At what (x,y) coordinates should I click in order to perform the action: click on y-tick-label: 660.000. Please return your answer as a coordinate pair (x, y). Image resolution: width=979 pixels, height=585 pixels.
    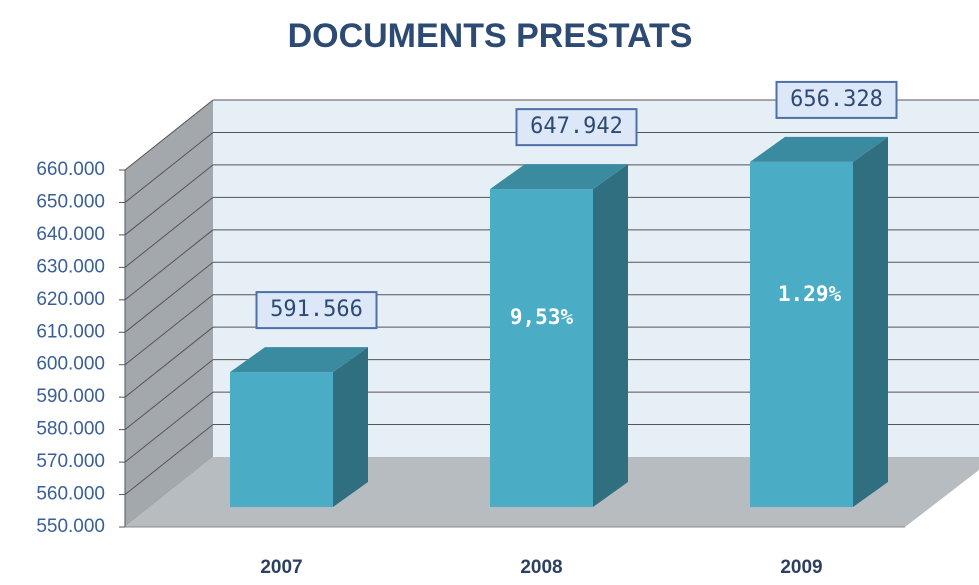
    Looking at the image, I should click on (70, 169).